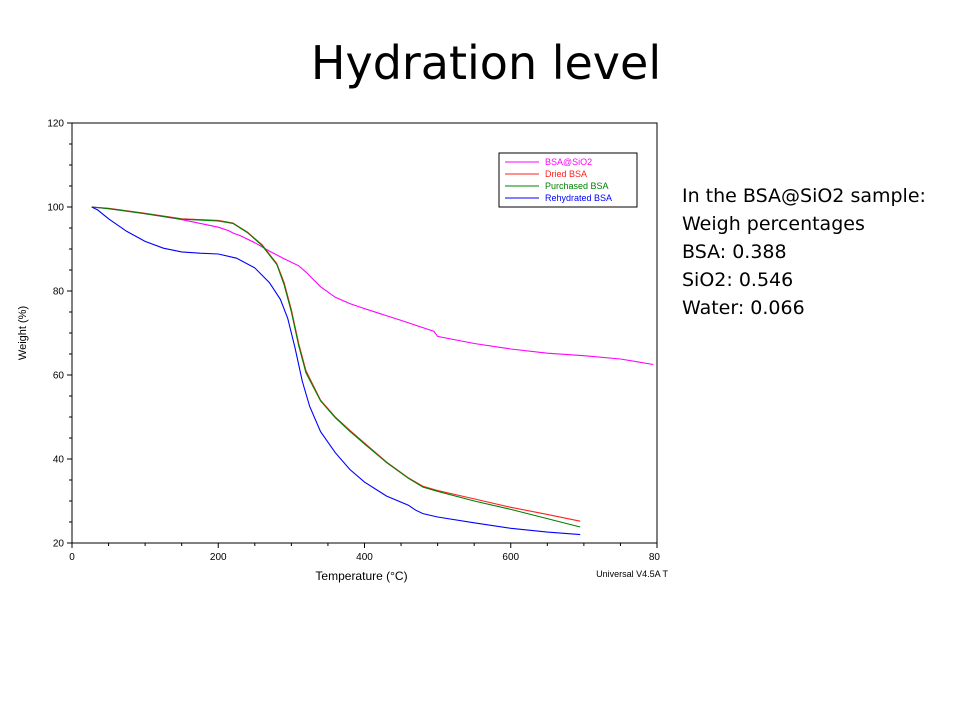 The height and width of the screenshot is (720, 960). I want to click on x-tick-label: 600, so click(510, 557).